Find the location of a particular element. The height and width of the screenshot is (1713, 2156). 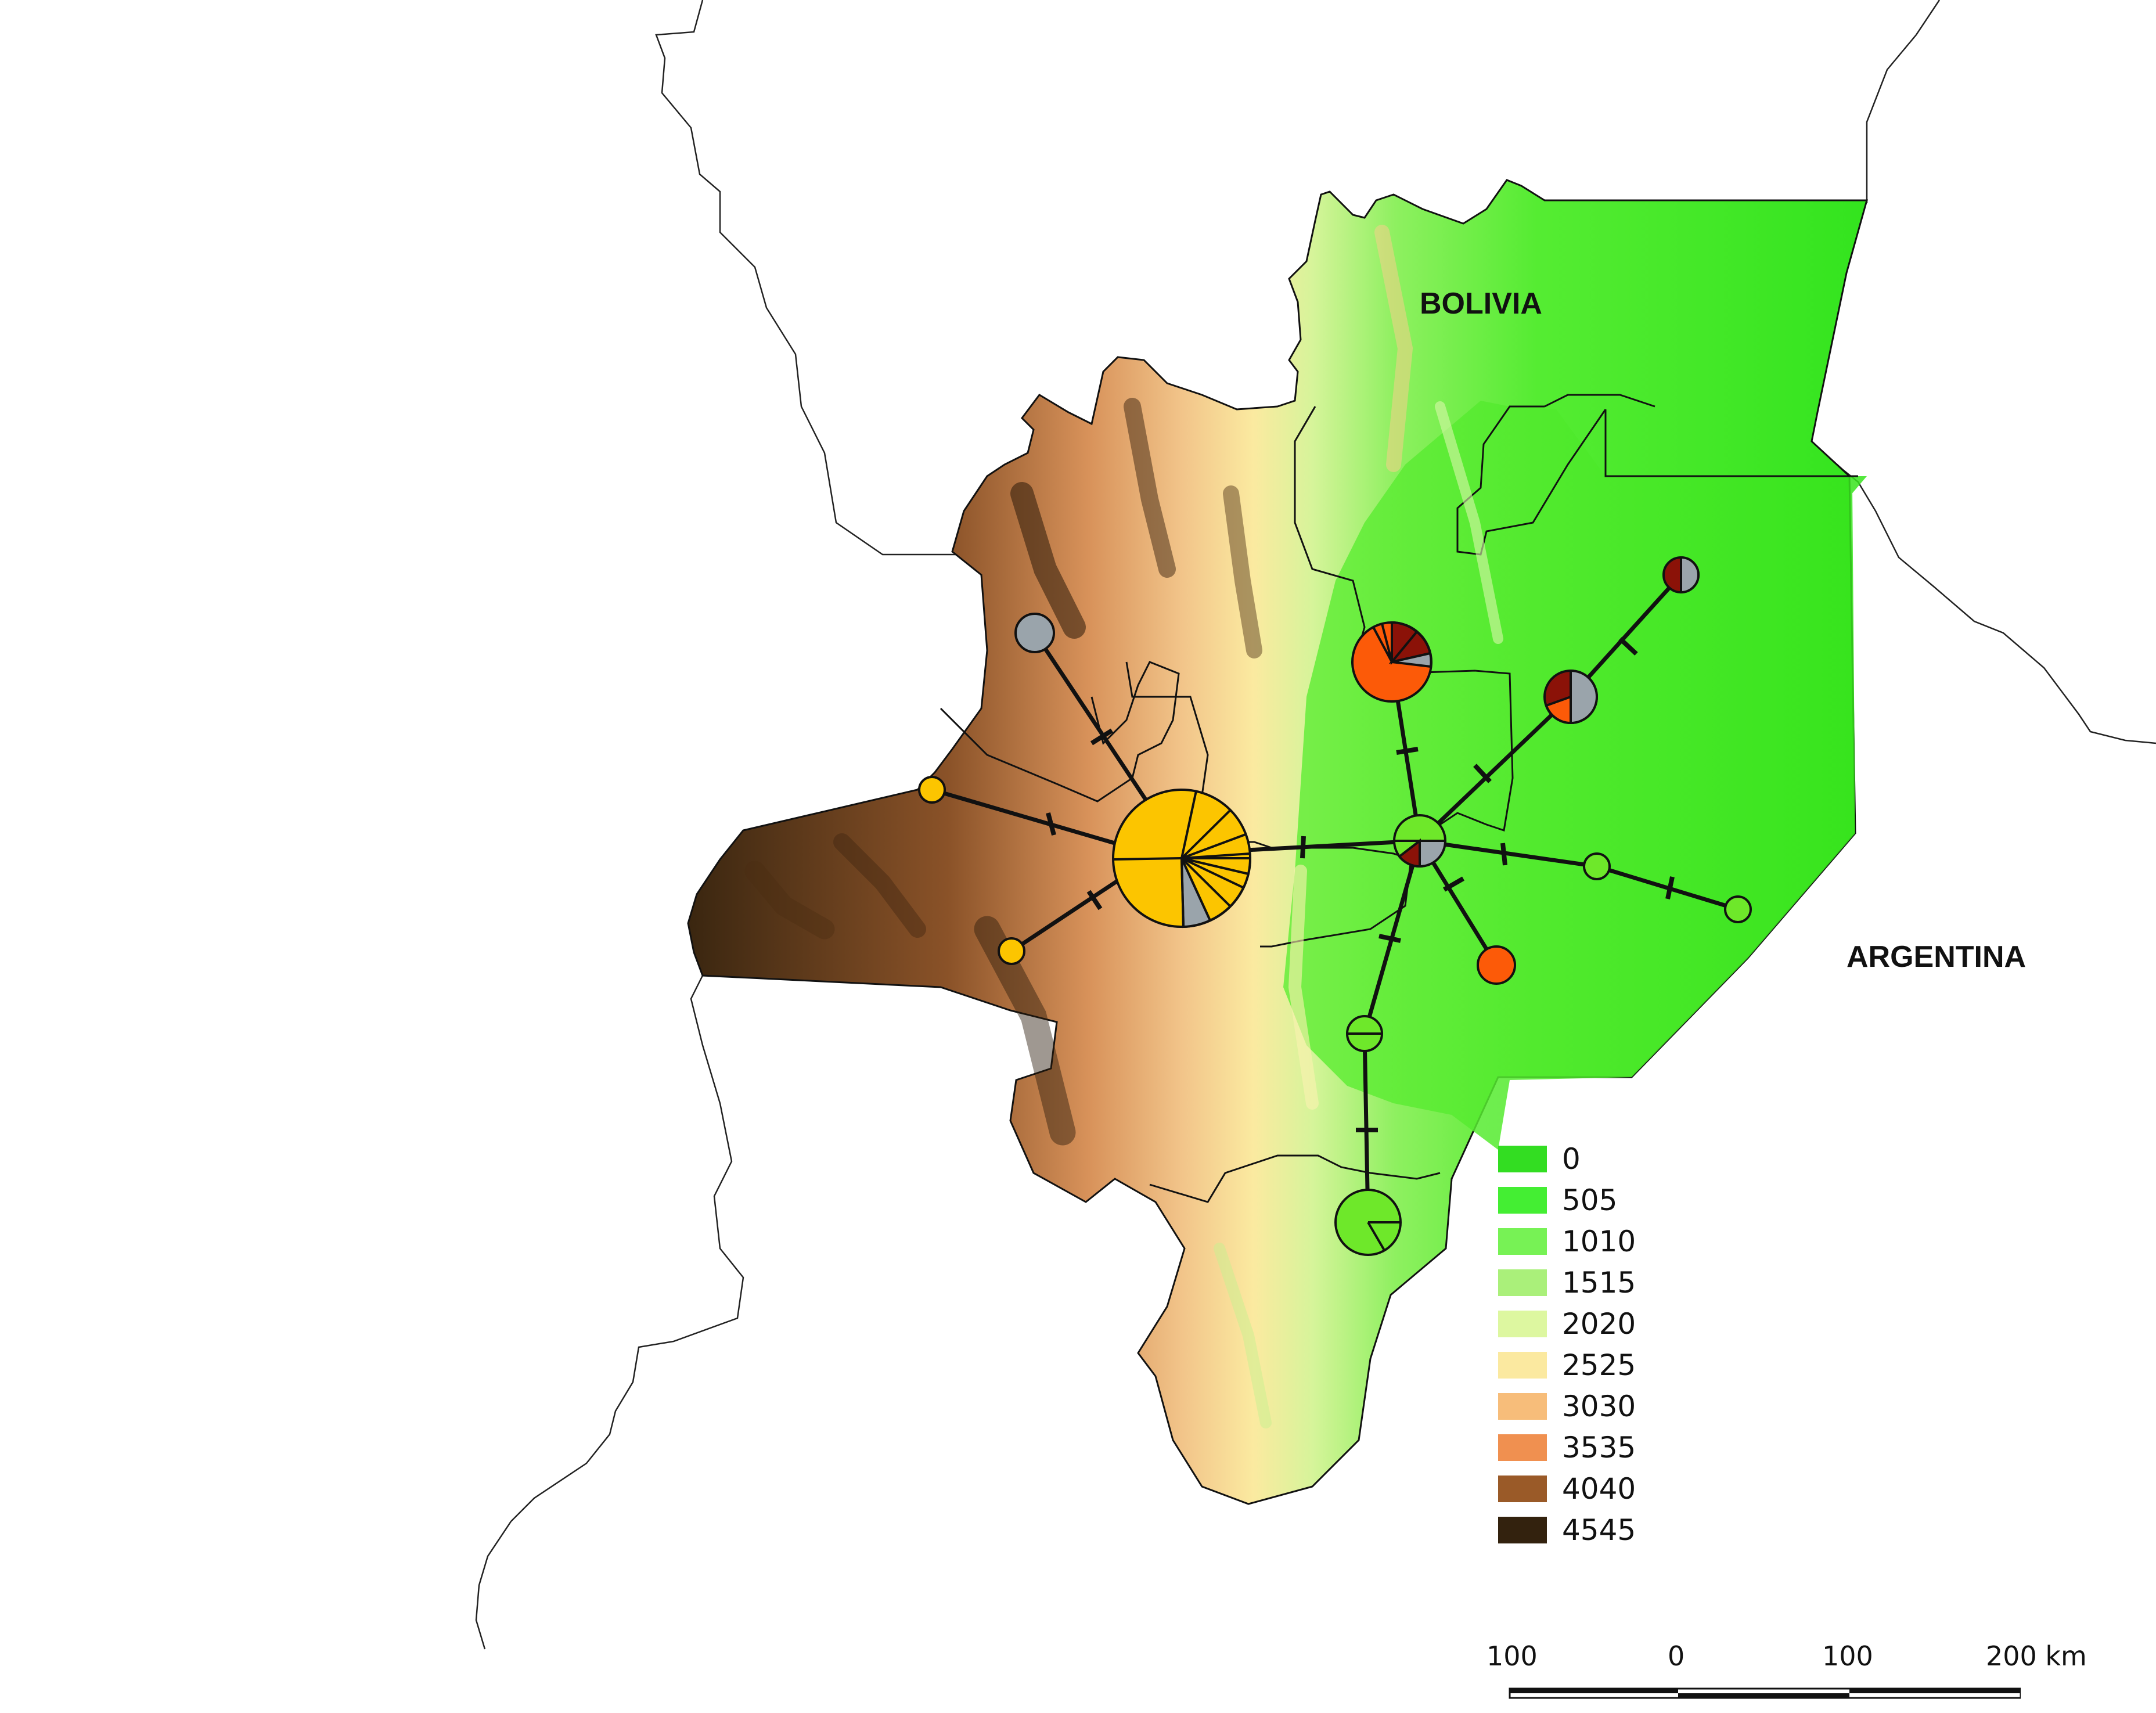

haplotype-node-green-east2 is located at coordinates (1738, 909).